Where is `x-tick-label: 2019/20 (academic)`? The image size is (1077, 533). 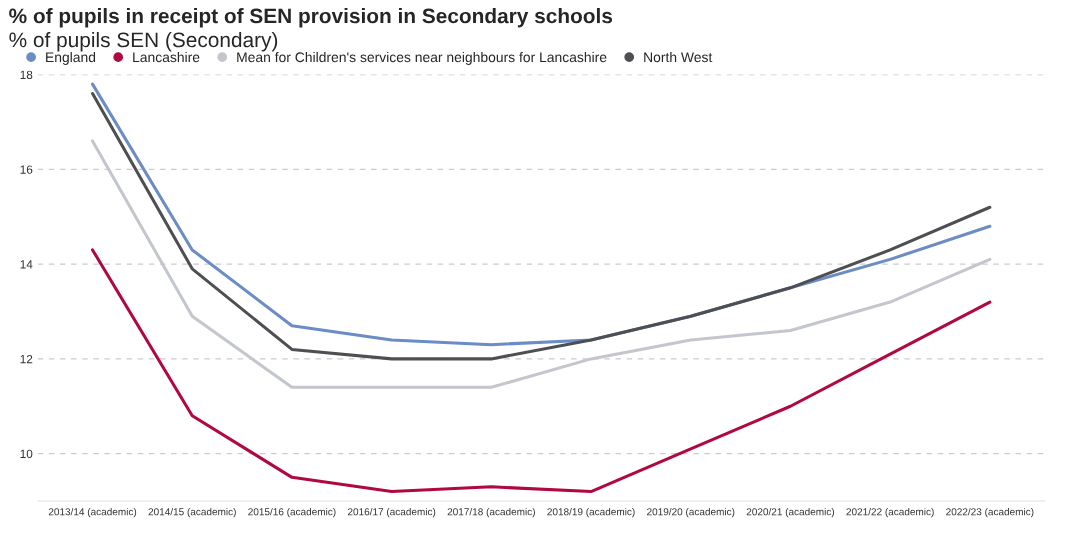
x-tick-label: 2019/20 (academic) is located at coordinates (691, 512).